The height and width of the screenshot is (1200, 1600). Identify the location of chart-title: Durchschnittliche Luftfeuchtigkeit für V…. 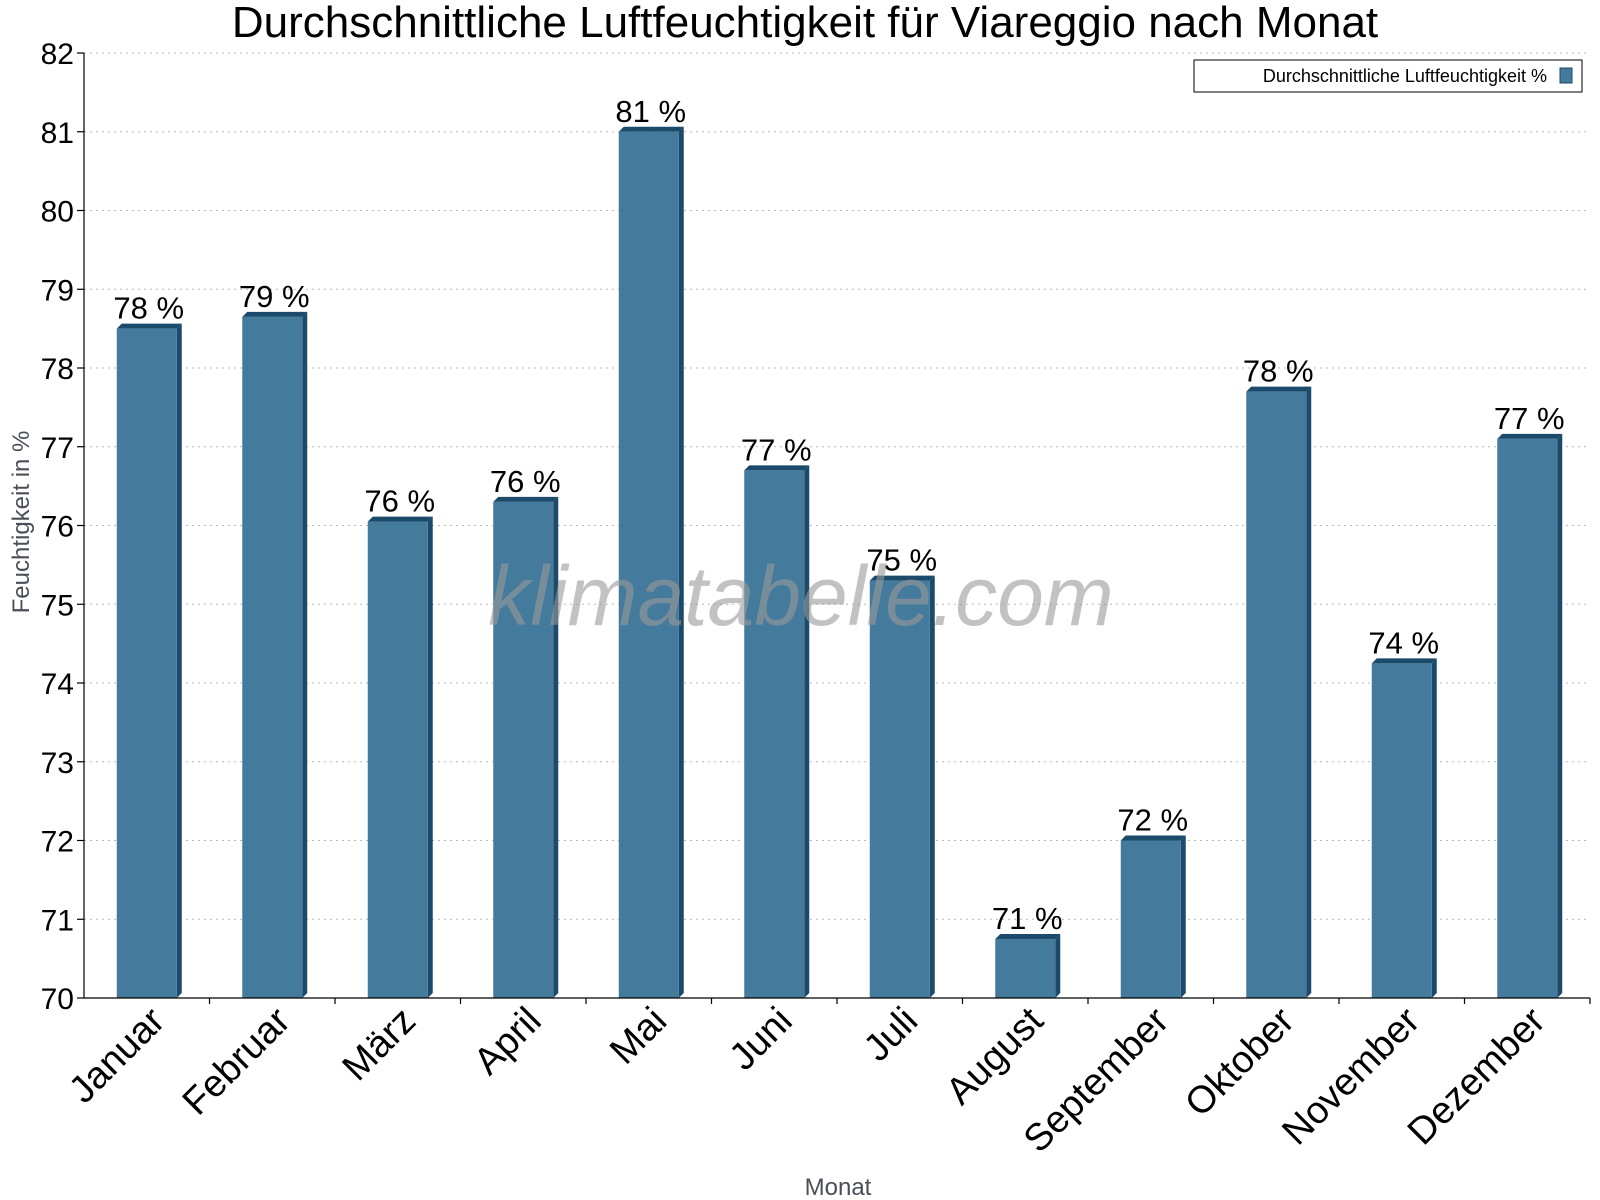
(805, 23).